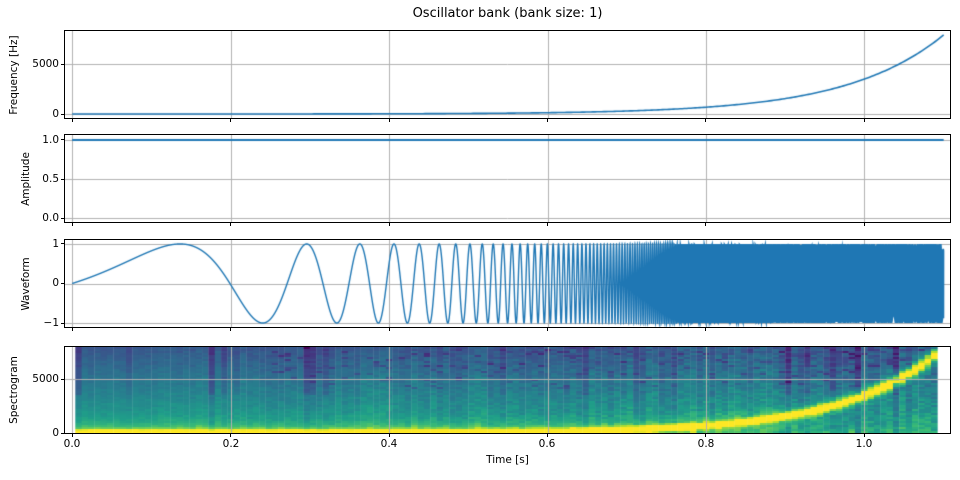 This screenshot has width=960, height=480. What do you see at coordinates (14, 75) in the screenshot?
I see `ylabel-frequency: Frequency [Hz]` at bounding box center [14, 75].